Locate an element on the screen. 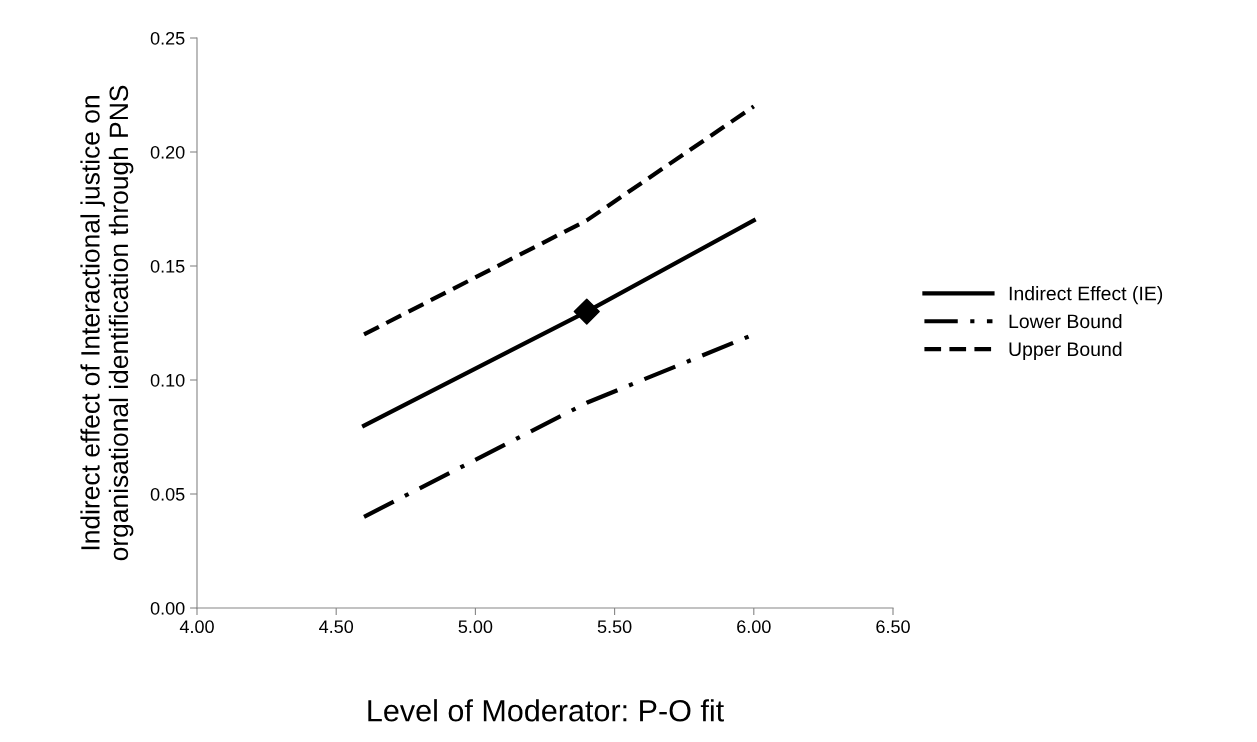  legend-label: Upper Bound is located at coordinates (1065, 350).